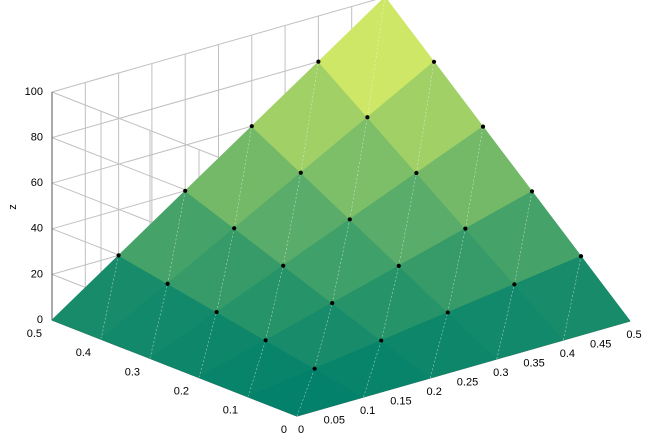 The width and height of the screenshot is (657, 444). I want to click on y-tick-label: 0.5, so click(34, 334).